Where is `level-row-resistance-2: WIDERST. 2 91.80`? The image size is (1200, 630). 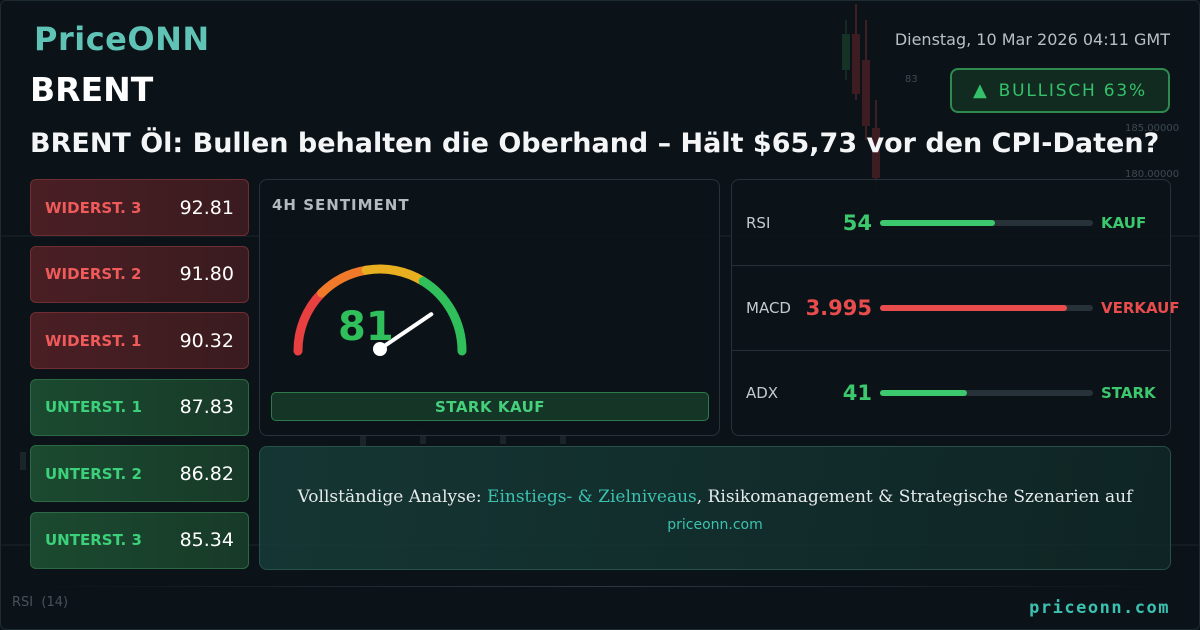 level-row-resistance-2: WIDERST. 2 91.80 is located at coordinates (139, 274).